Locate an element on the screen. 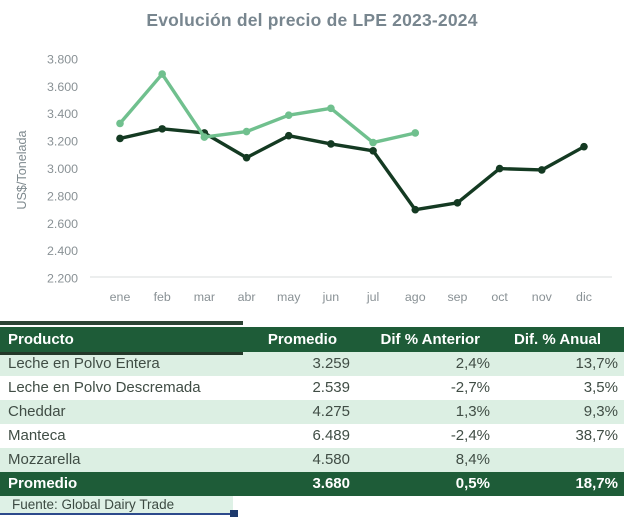  cell-producto: Leche en Polvo Entera is located at coordinates (84, 363).